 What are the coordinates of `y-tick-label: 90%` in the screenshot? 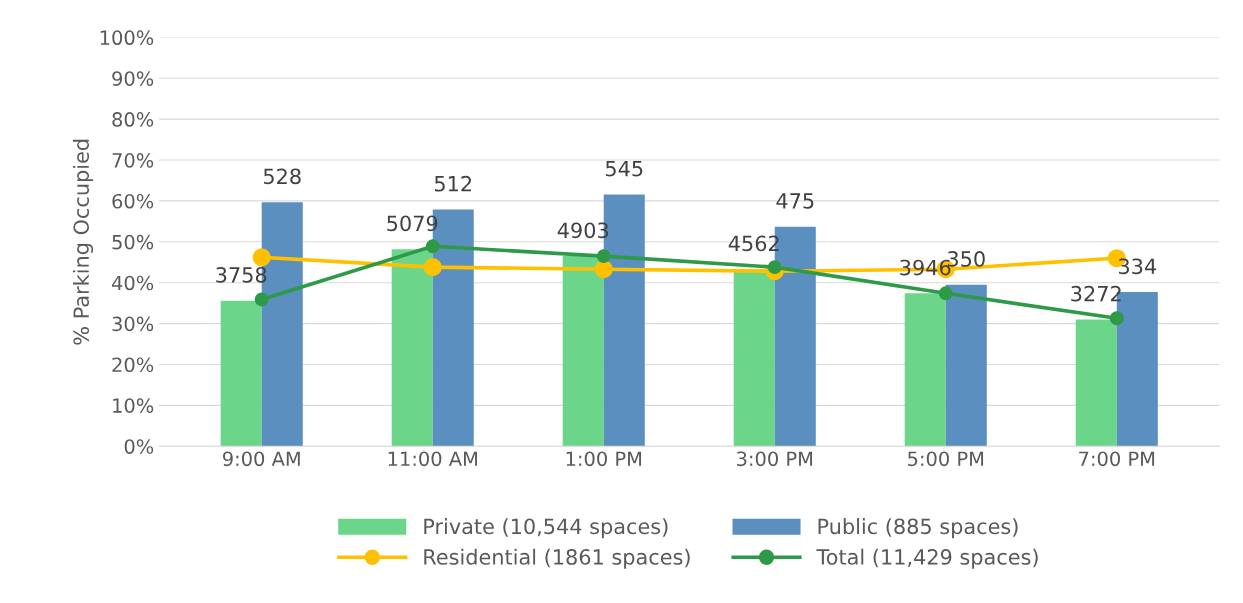 It's located at (133, 78).